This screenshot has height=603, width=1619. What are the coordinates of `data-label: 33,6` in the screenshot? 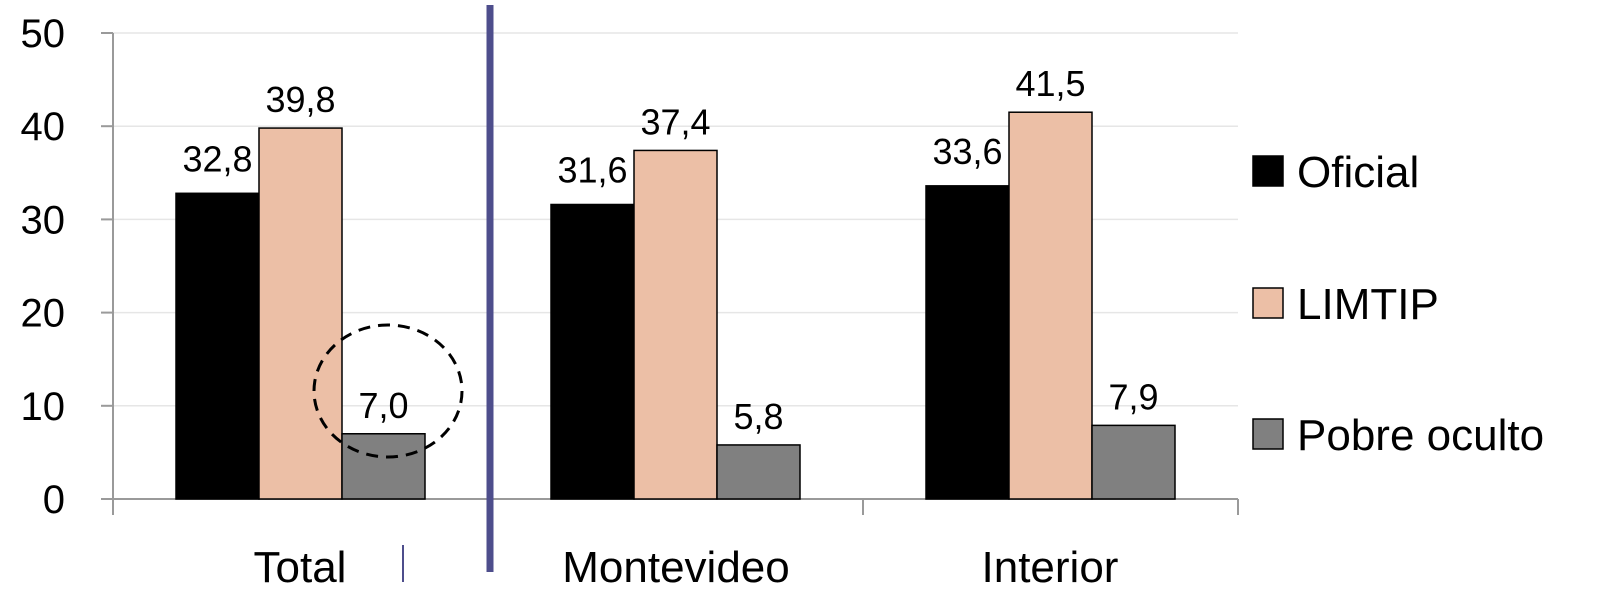 It's located at (967, 151).